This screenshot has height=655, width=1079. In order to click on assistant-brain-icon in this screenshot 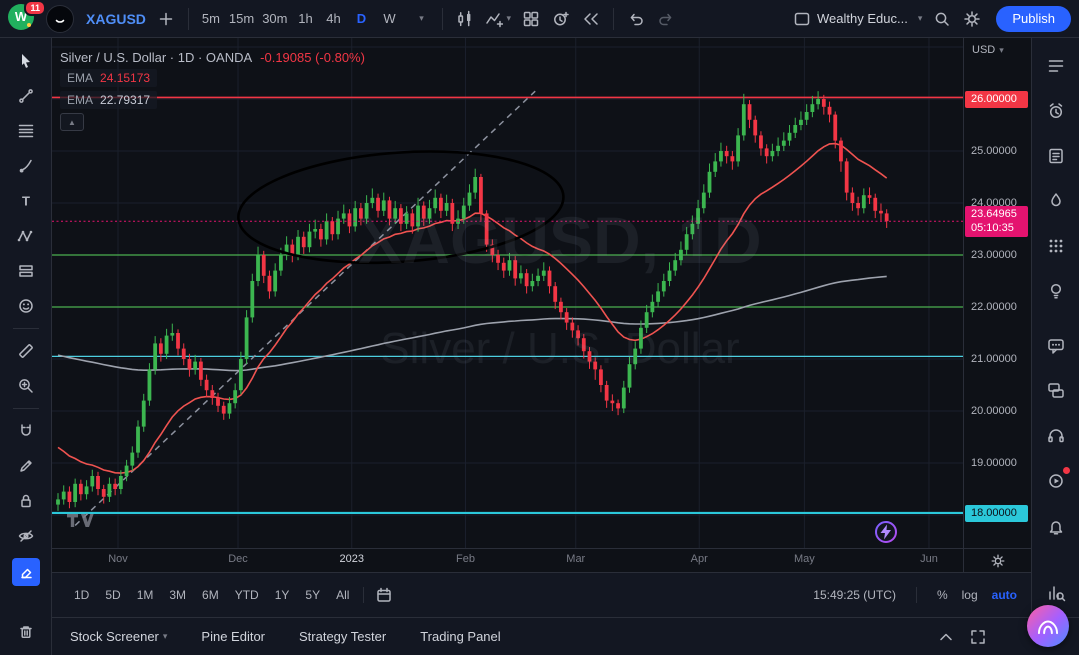, I will do `click(1048, 627)`.